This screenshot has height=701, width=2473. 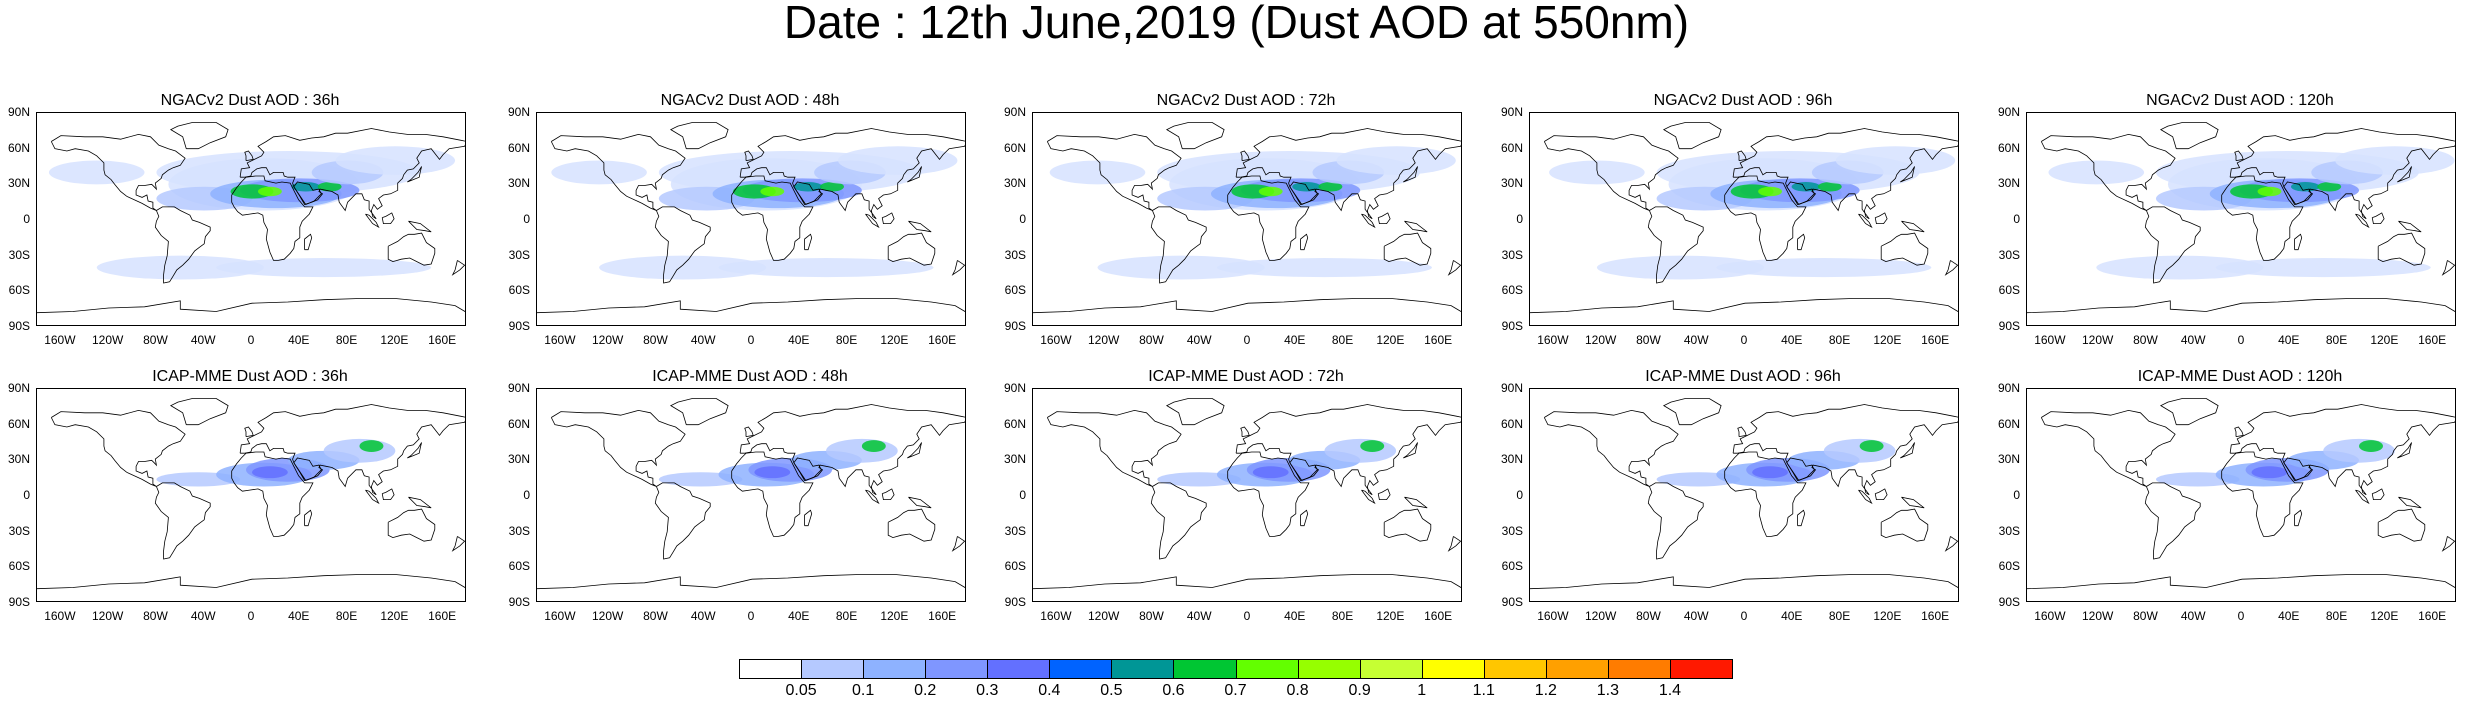 I want to click on panel-title: NGACv2 Dust AOD : 96h, so click(x=1743, y=100).